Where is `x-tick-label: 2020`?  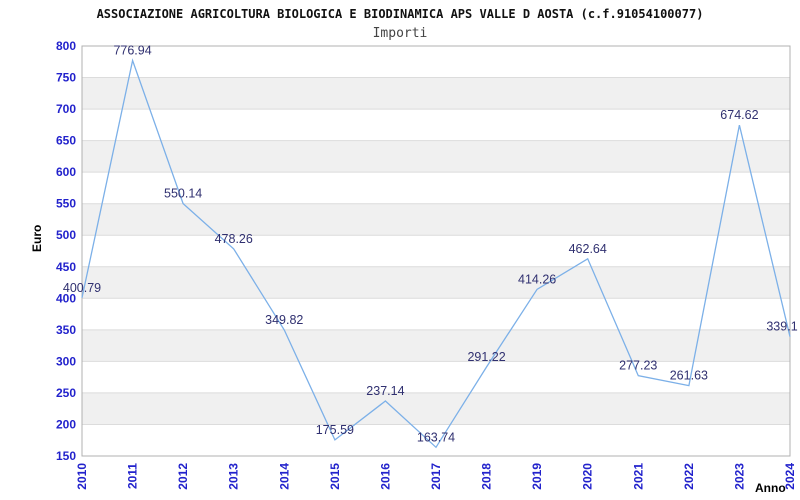
x-tick-label: 2020 is located at coordinates (588, 476).